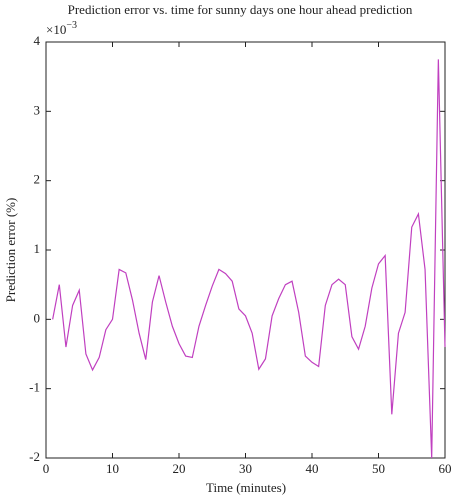 Image resolution: width=452 pixels, height=500 pixels. Describe the element at coordinates (34, 387) in the screenshot. I see `y-tick-label: -1` at that location.